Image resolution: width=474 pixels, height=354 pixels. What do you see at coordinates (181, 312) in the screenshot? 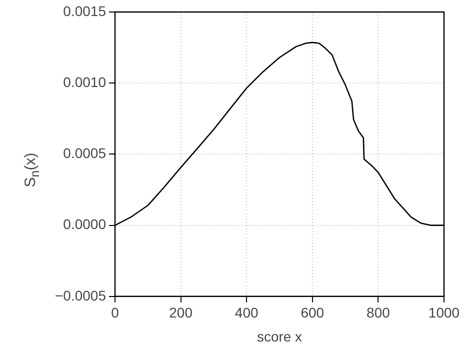
I see `x-tick-label: 200` at bounding box center [181, 312].